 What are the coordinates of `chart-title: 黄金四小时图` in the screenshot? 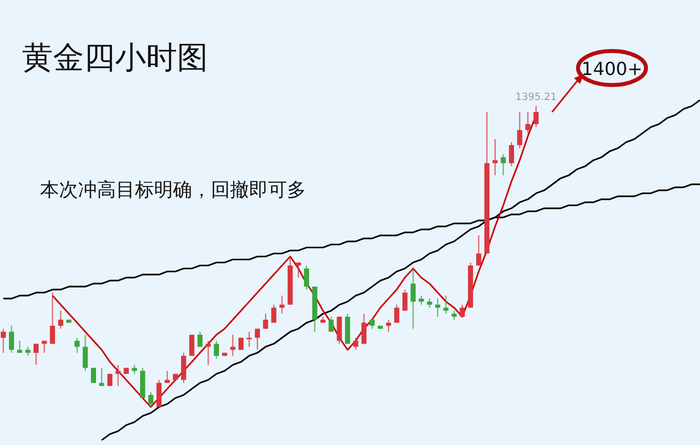 It's located at (115, 58).